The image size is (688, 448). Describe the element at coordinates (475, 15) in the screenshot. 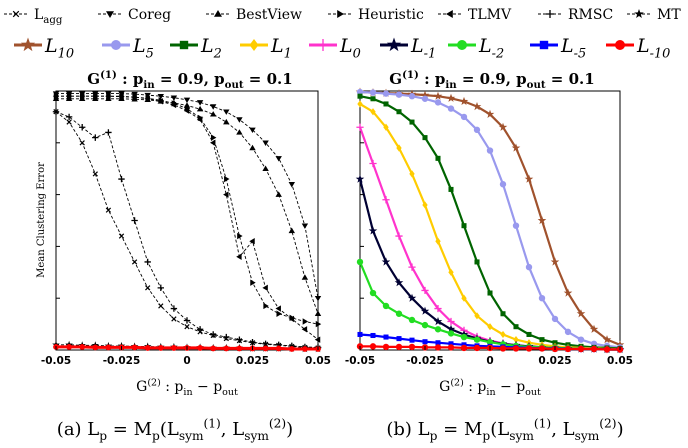

I see `legend-entry-4: TLMV` at that location.